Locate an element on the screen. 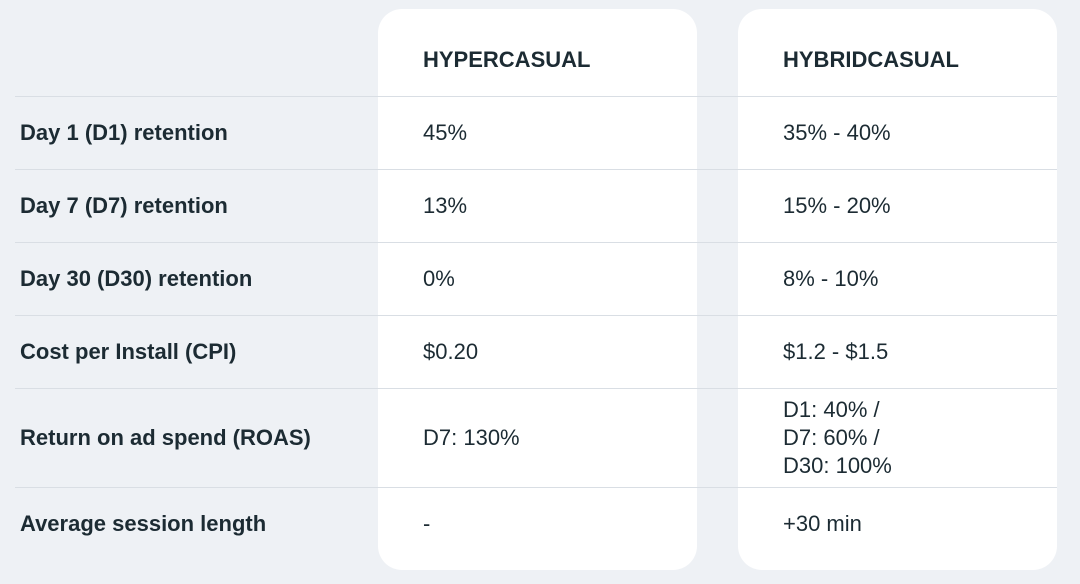 Image resolution: width=1080 pixels, height=584 pixels. row-label: Day 7 (D7) retention is located at coordinates (124, 205).